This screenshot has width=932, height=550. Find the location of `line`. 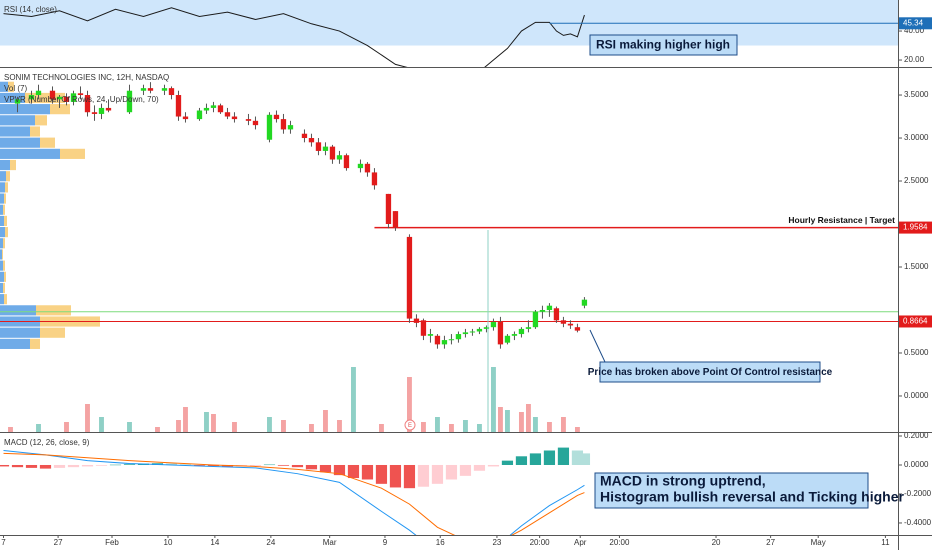

line is located at coordinates (294, 492).